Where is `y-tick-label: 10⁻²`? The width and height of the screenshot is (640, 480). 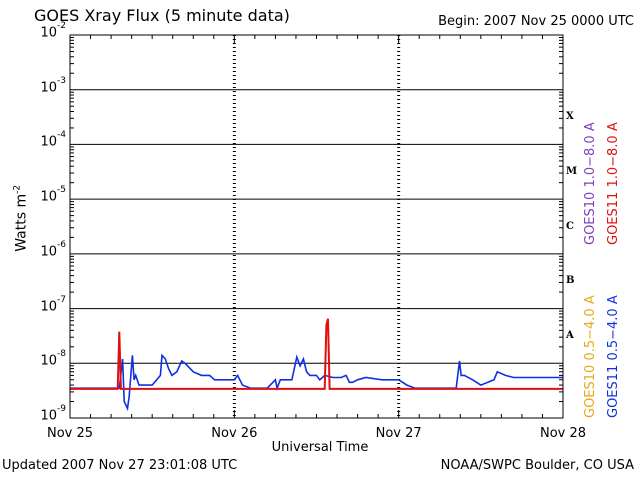
y-tick-label: 10⁻² is located at coordinates (53, 31).